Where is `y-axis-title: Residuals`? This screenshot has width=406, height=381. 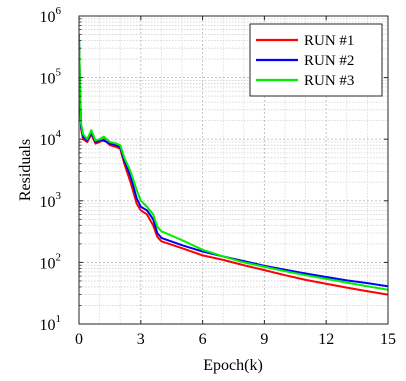
y-axis-title: Residuals is located at coordinates (25, 170).